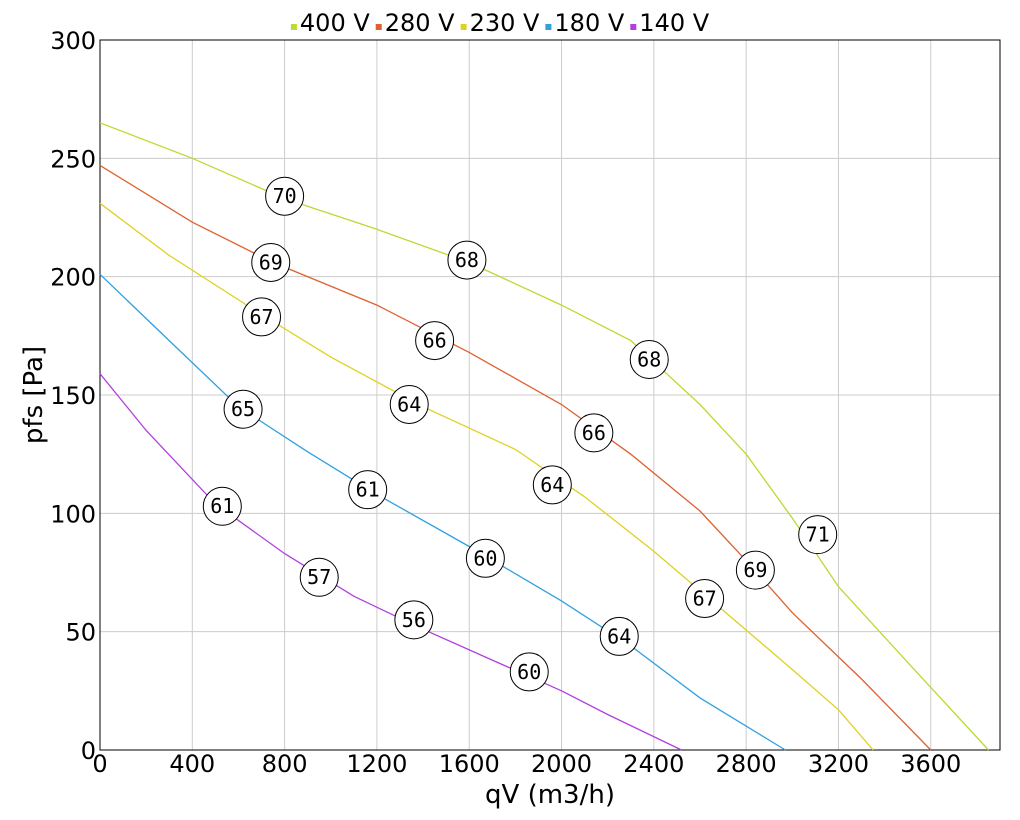 This screenshot has height=820, width=1020. What do you see at coordinates (192, 764) in the screenshot?
I see `x-tick-label: 400` at bounding box center [192, 764].